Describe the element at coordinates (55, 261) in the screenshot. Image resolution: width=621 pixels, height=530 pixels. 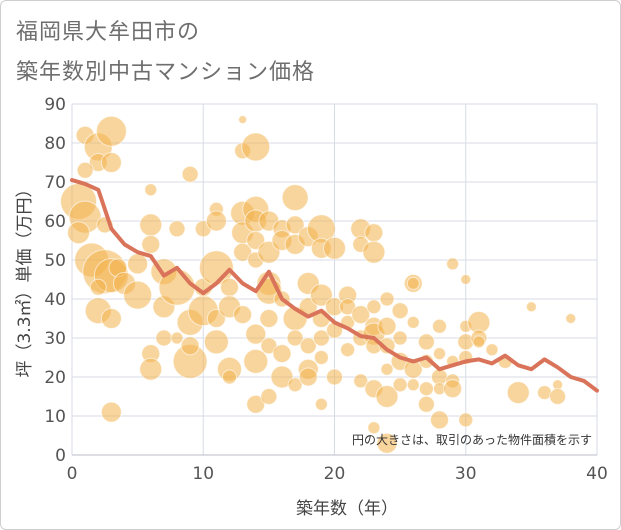
I see `y-tick-label: 50` at that location.